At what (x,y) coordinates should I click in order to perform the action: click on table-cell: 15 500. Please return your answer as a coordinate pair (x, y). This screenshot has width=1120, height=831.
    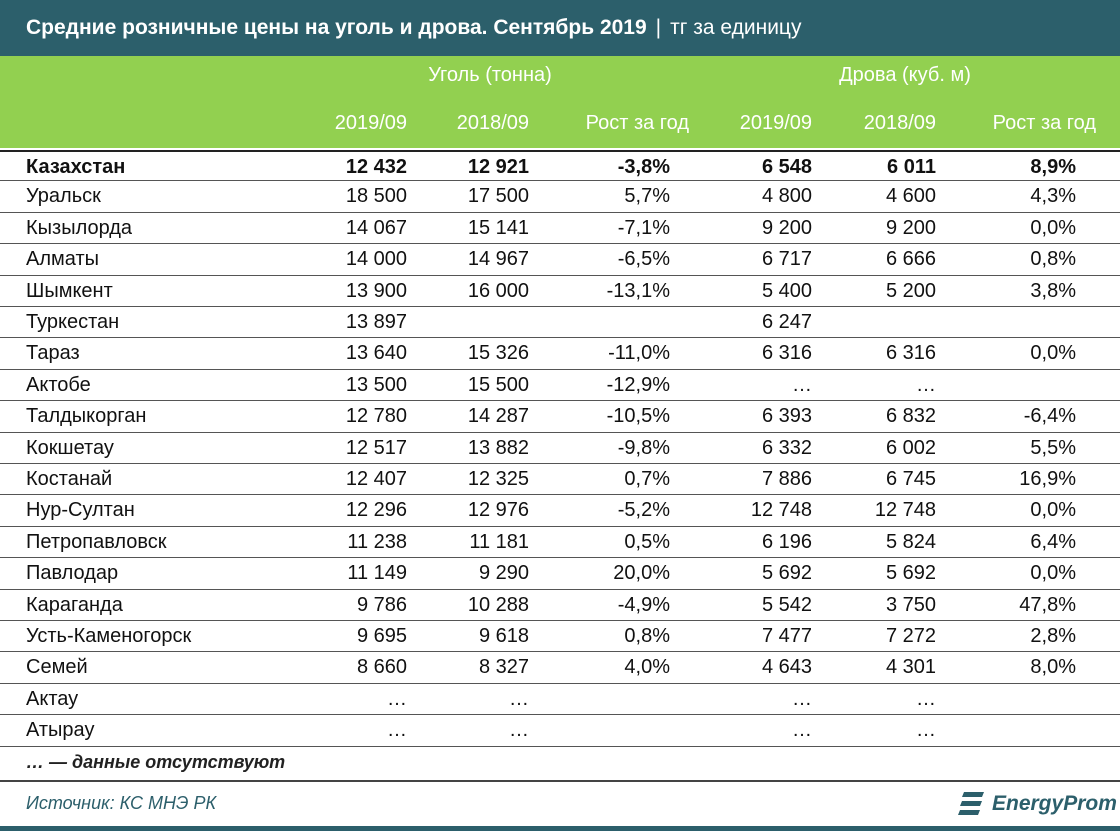
    Looking at the image, I should click on (498, 384).